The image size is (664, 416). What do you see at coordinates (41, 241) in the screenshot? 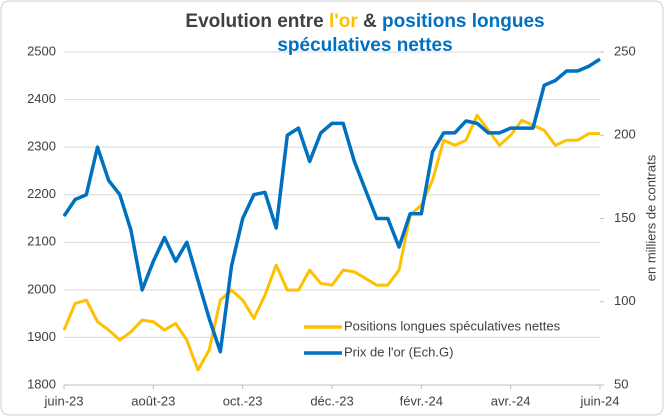
I see `y-tick-label: 2100` at bounding box center [41, 241].